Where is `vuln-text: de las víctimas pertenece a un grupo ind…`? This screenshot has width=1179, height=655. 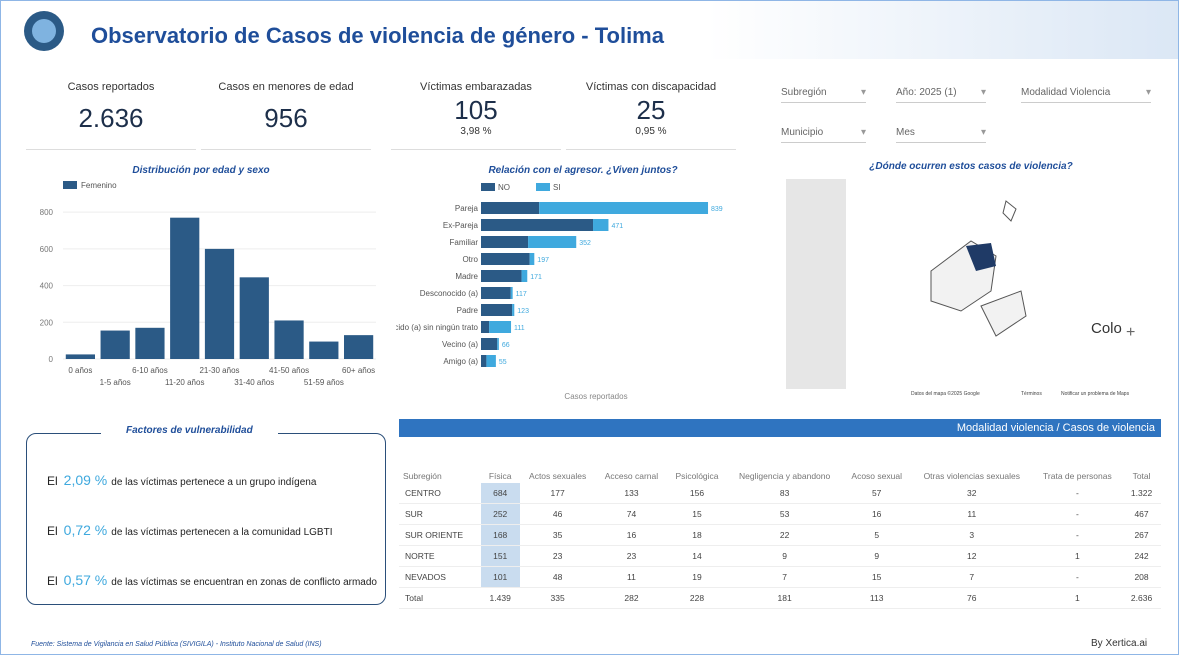 vuln-text: de las víctimas pertenece a un grupo ind… is located at coordinates (214, 482).